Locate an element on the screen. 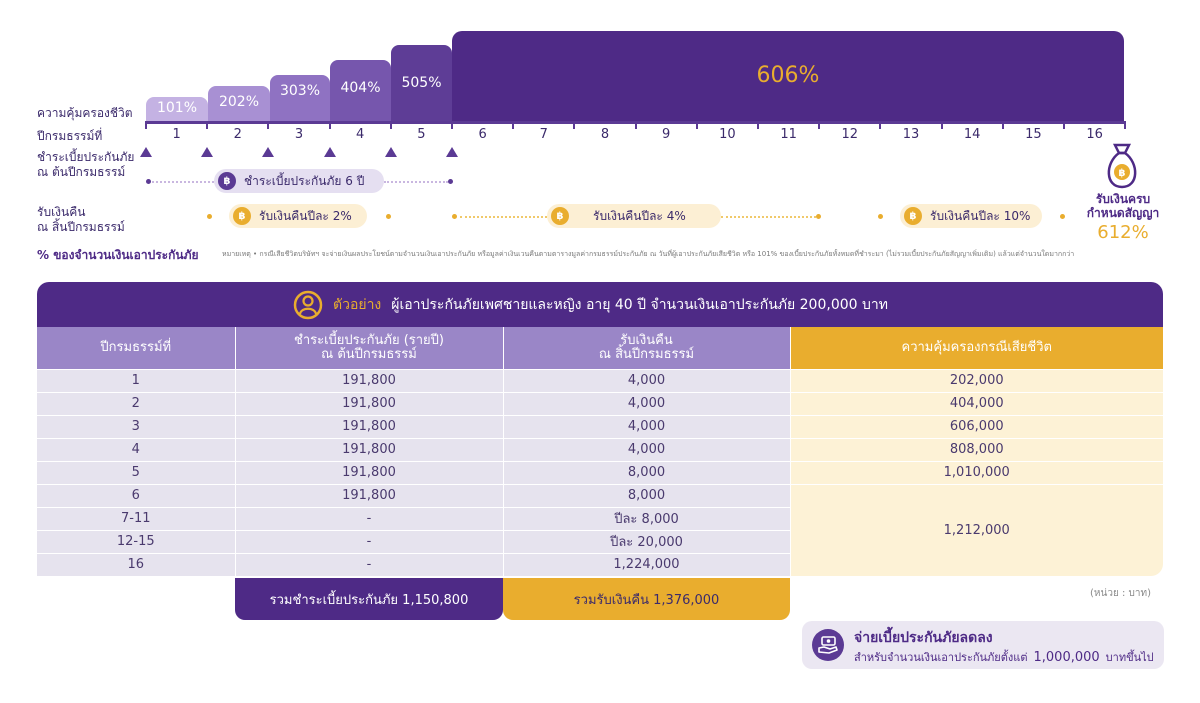  cashback-dot-2b is located at coordinates (818, 216).